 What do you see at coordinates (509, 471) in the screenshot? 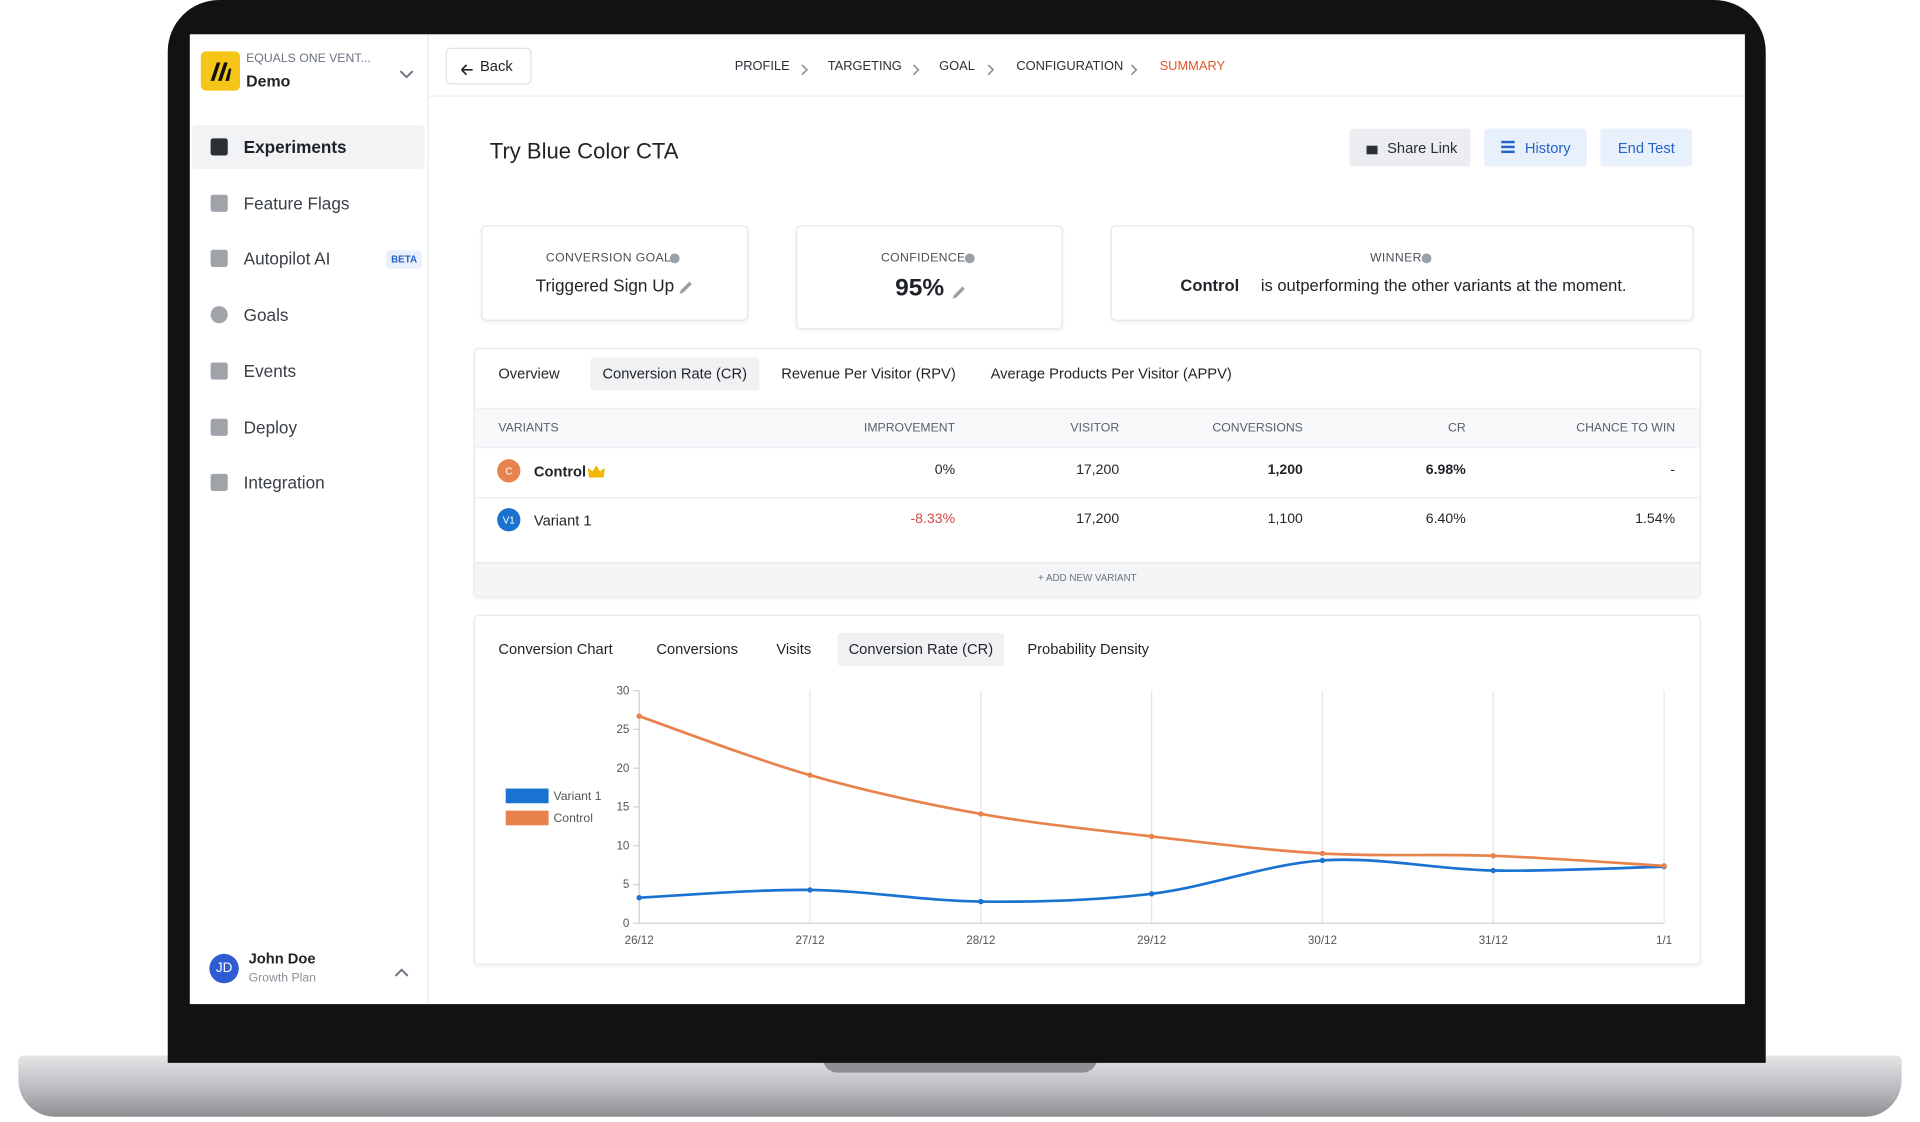
I see `variant-badge-label: C` at bounding box center [509, 471].